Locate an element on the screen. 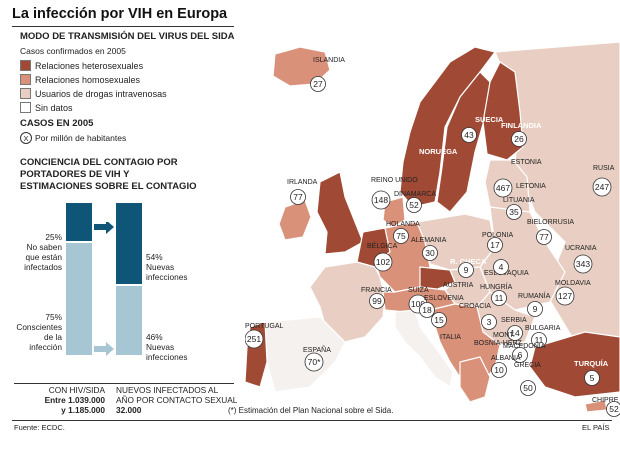  left-bottom-line-3: infección is located at coordinates (45, 347).